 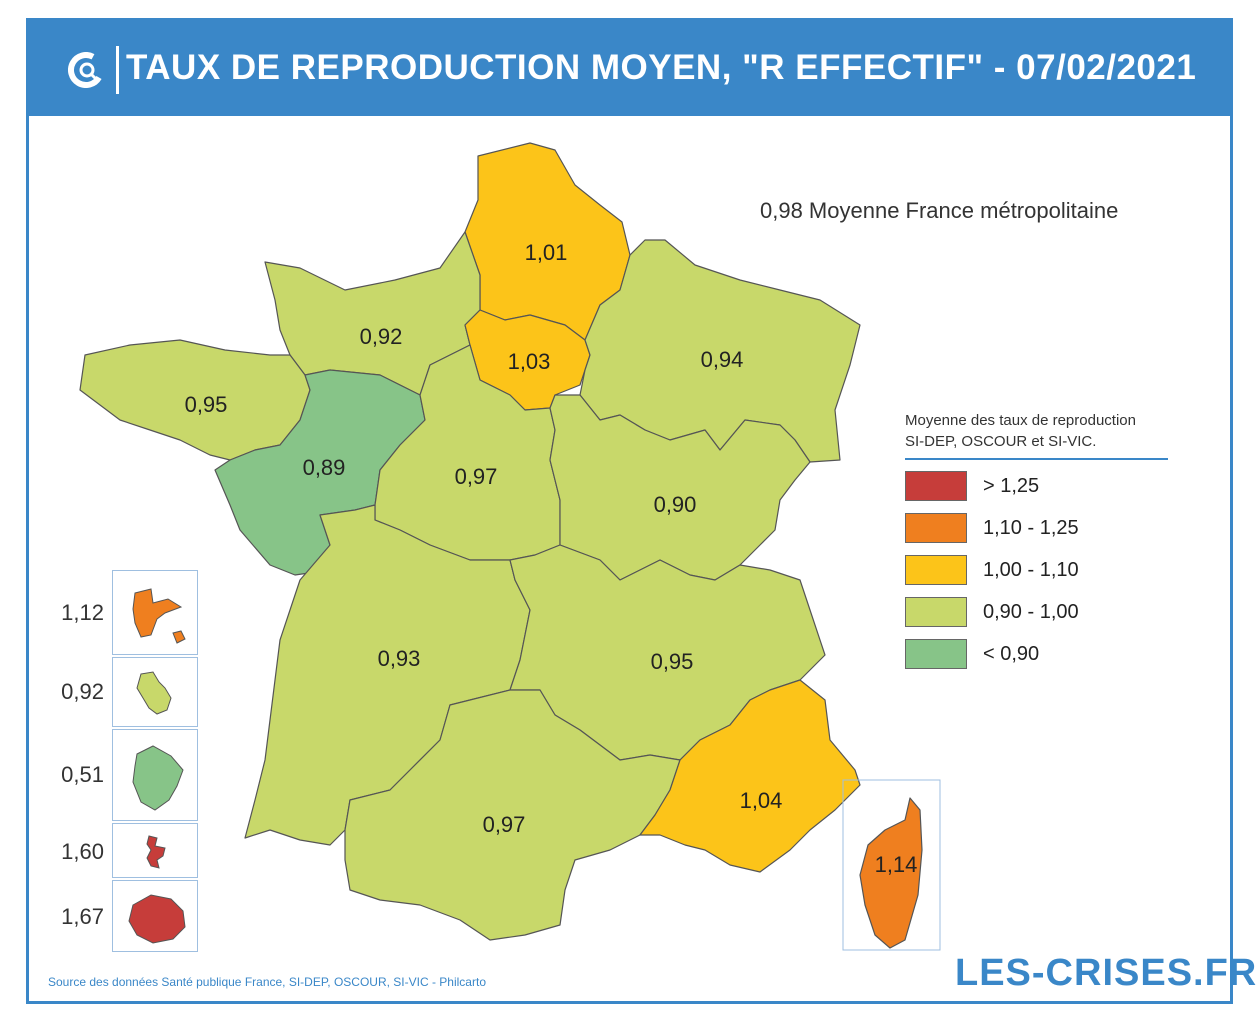 I want to click on corse-inset-frame, so click(x=891, y=865).